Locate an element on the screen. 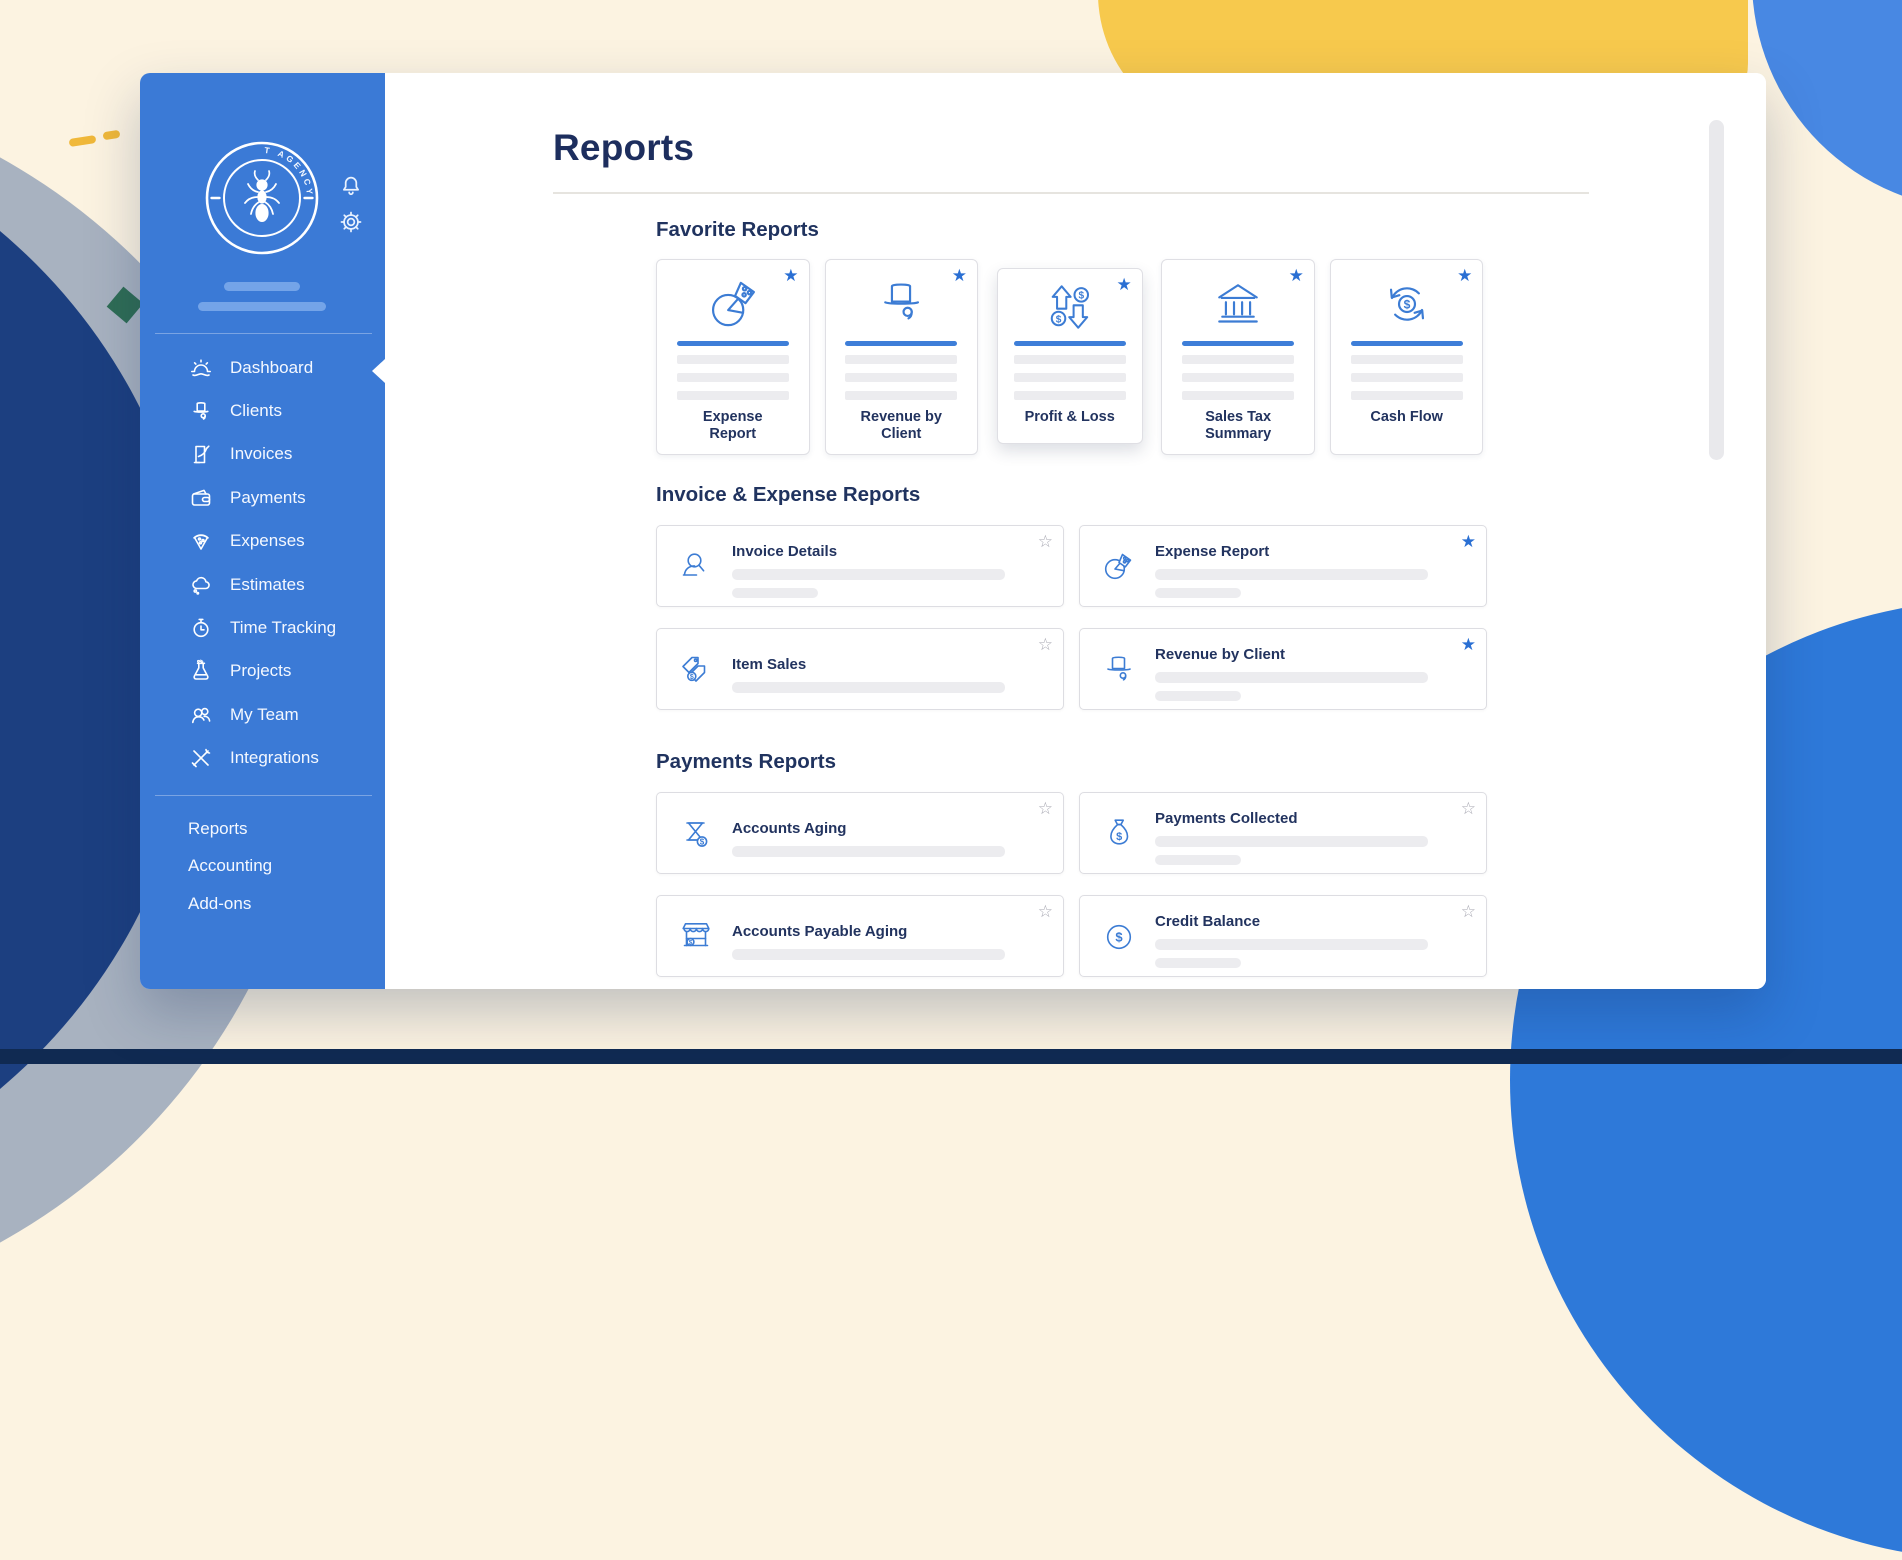 This screenshot has width=1902, height=1560. report-item-invoice-details: Invoice Details is located at coordinates (860, 566).